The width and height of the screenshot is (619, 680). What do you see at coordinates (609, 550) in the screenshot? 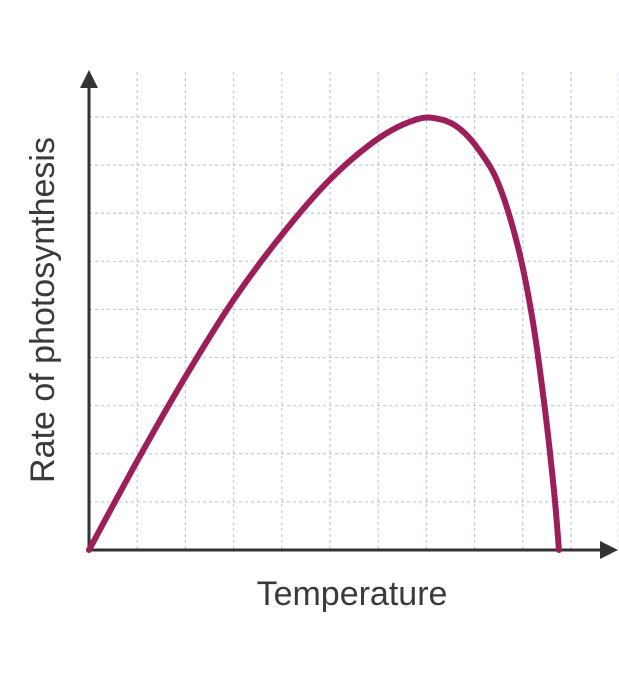
I see `x-axis-arrow` at bounding box center [609, 550].